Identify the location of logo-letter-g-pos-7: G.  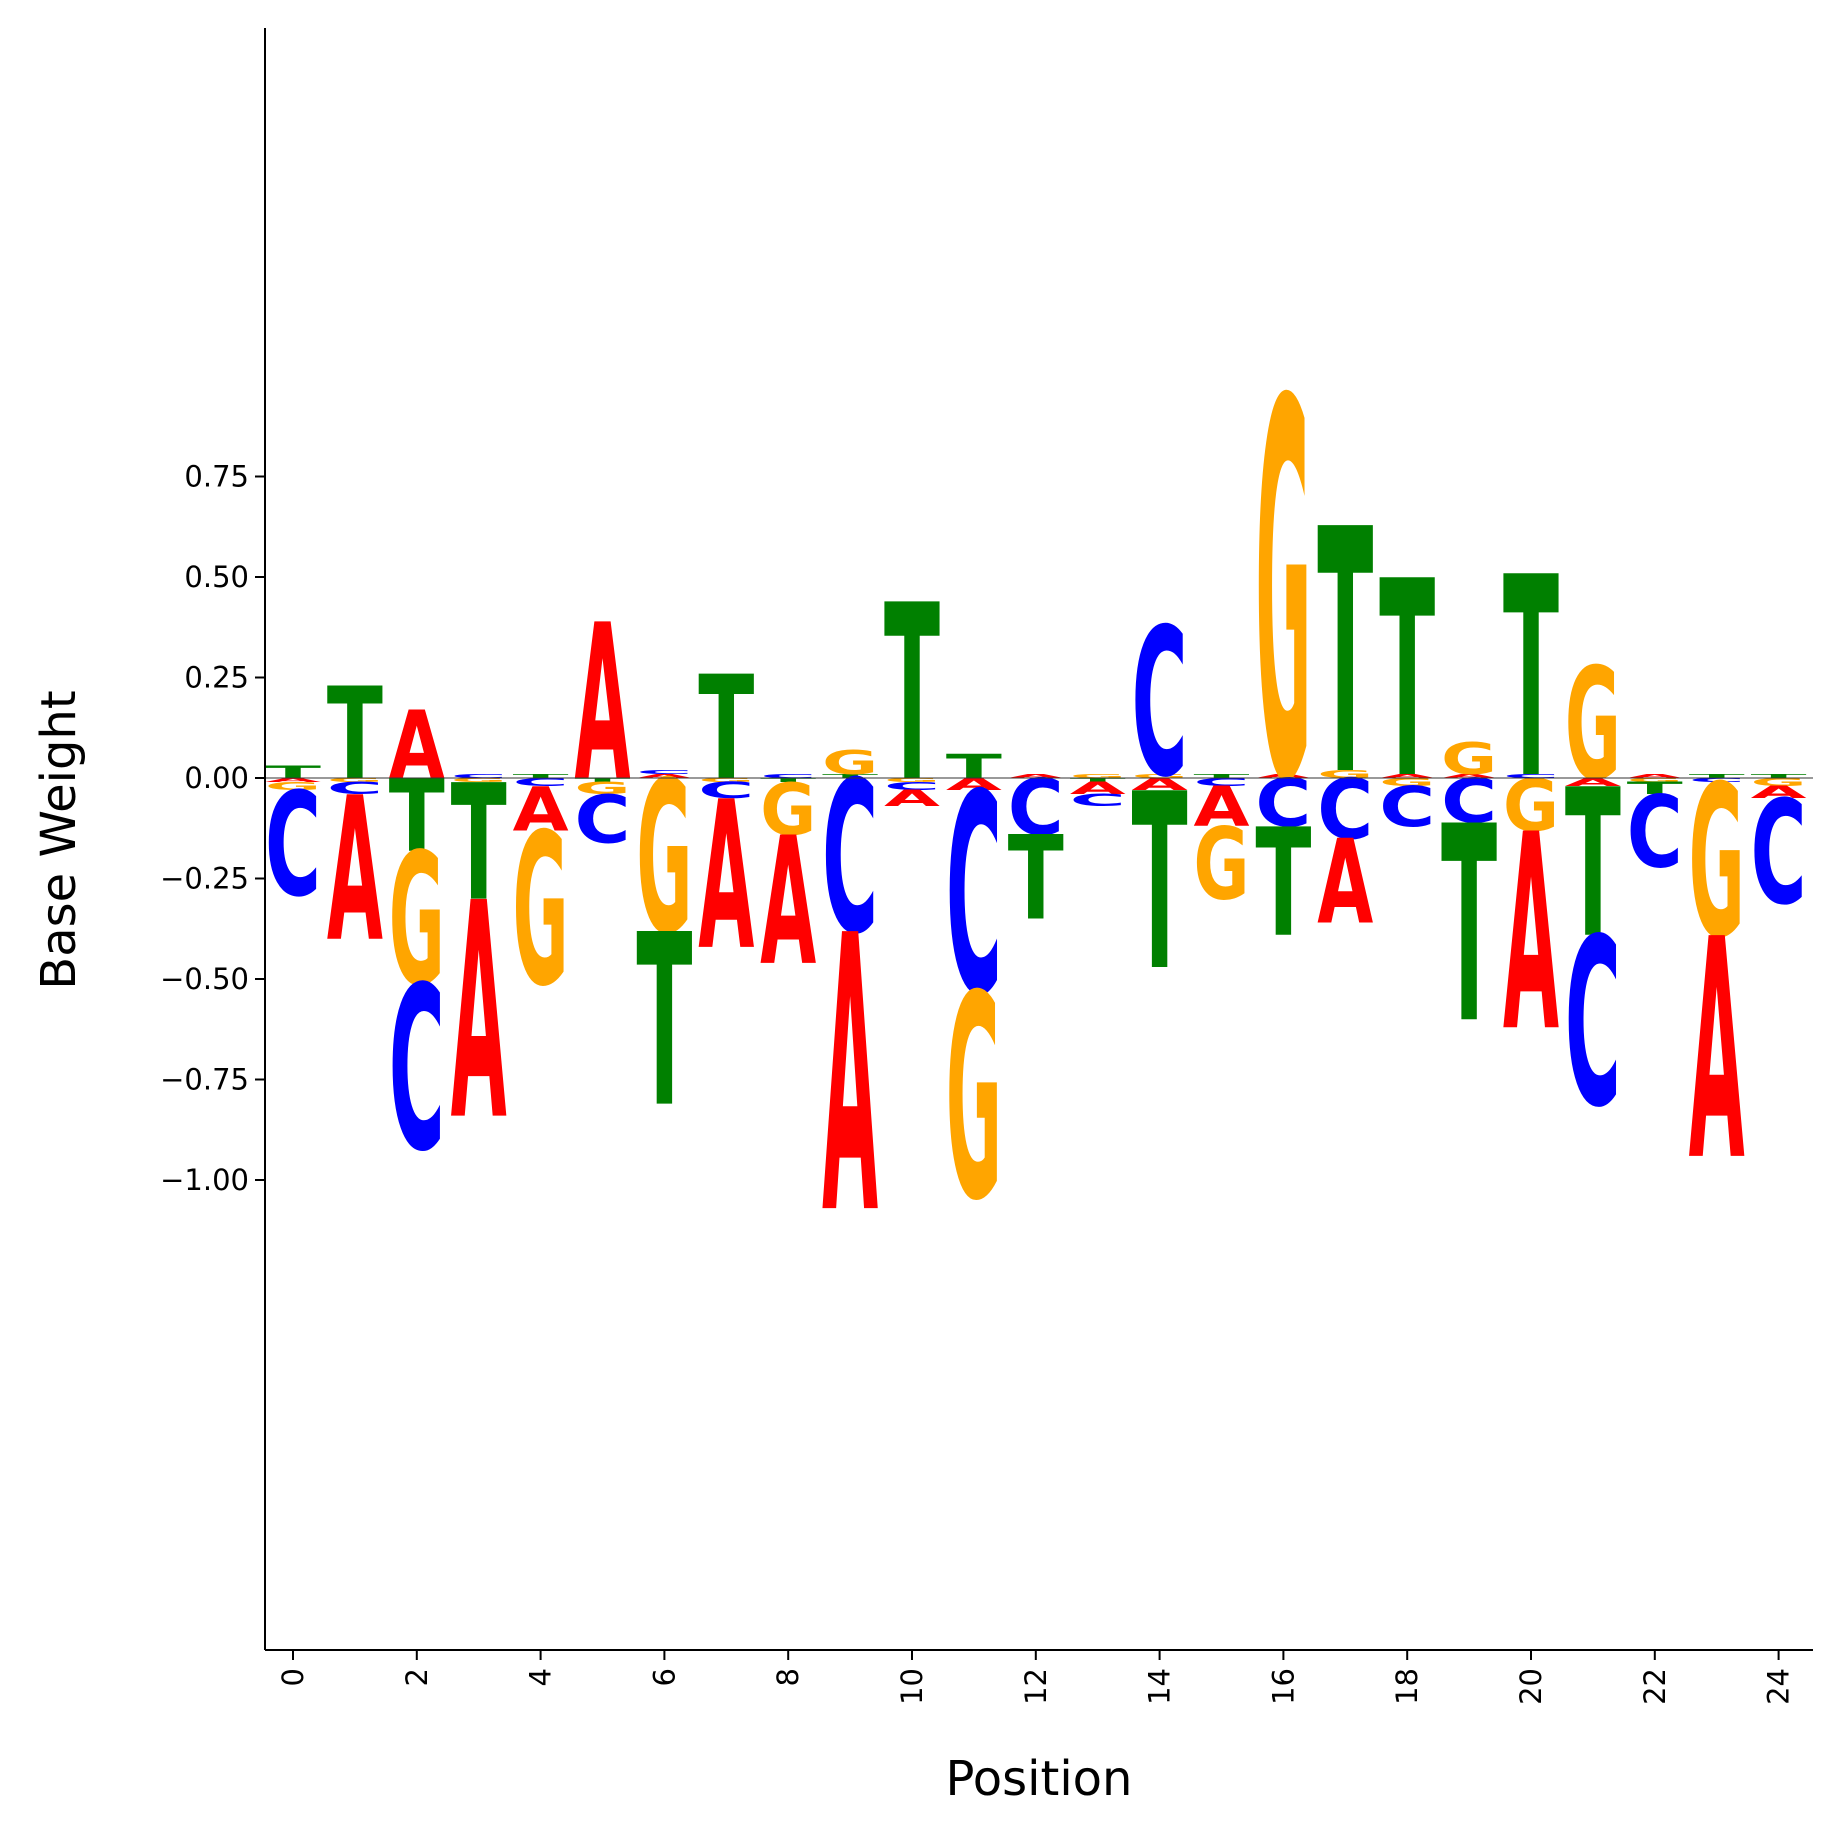
(726, 780).